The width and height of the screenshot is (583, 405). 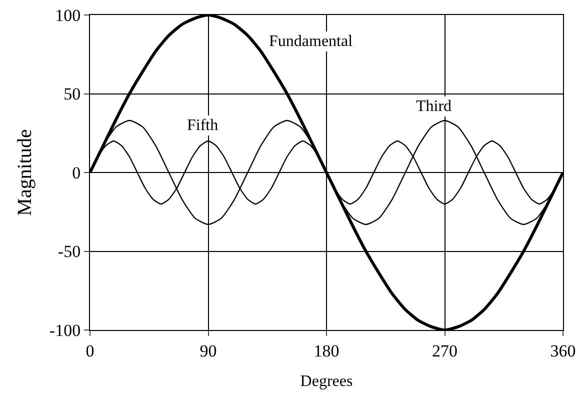 I want to click on series-label: Third, so click(x=434, y=106).